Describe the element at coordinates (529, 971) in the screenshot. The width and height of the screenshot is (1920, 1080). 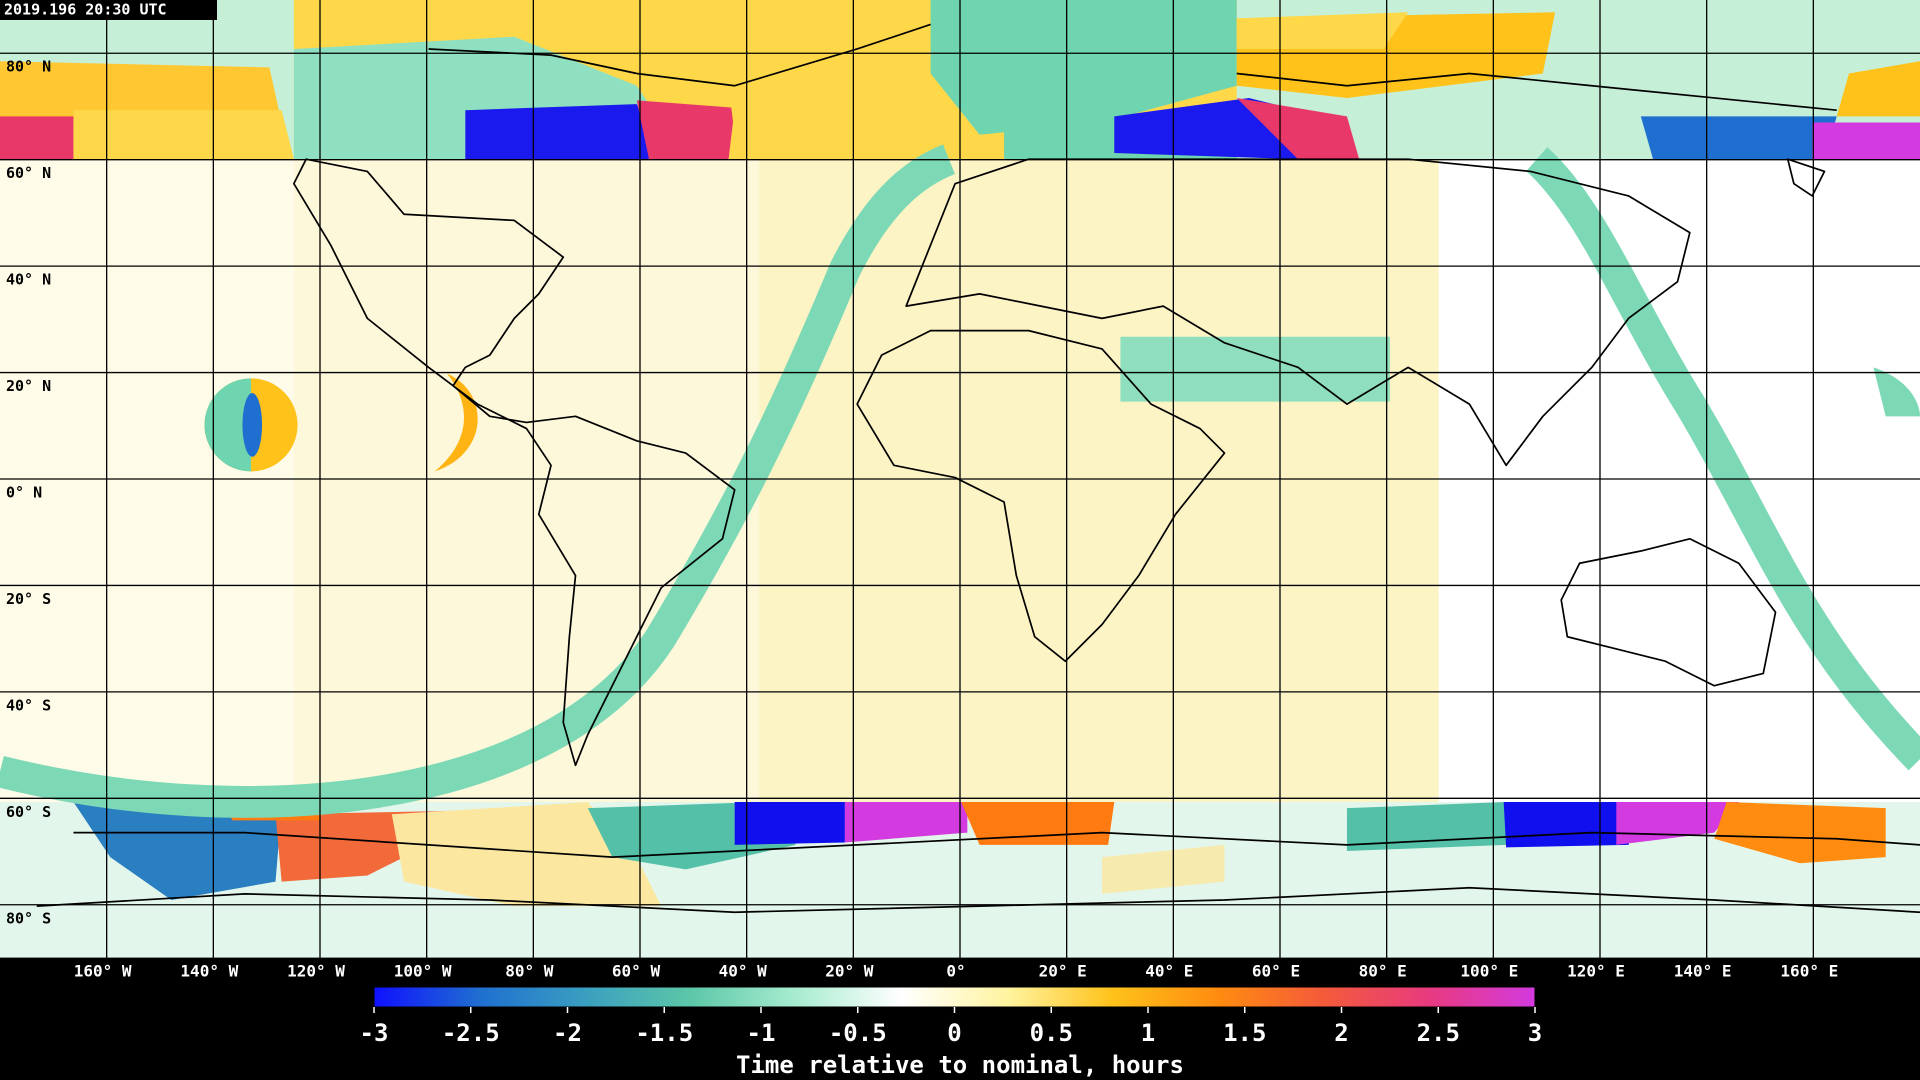
I see `lon-label: 80° W` at that location.